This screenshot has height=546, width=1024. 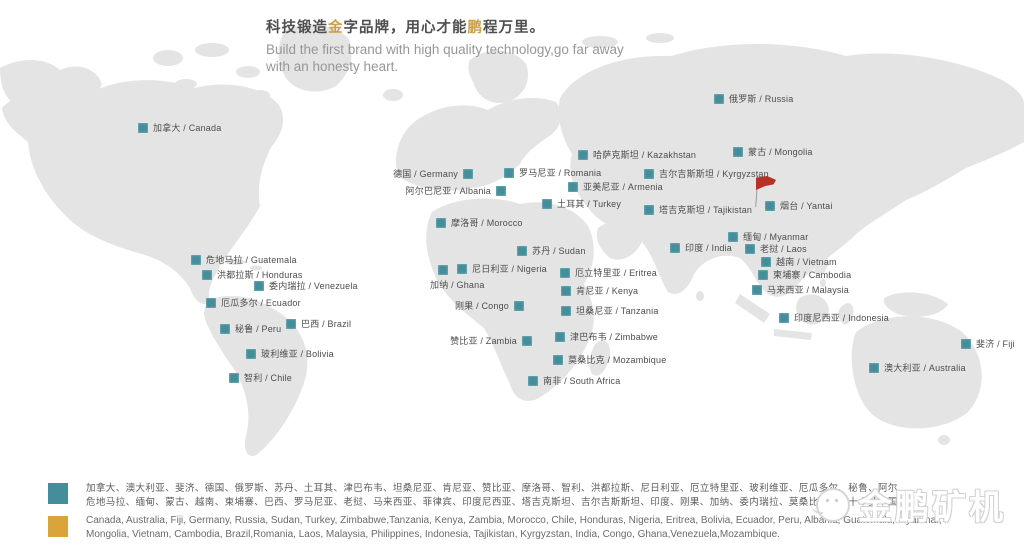 I want to click on map-marker-label: 南非 / South Africa, so click(x=582, y=381).